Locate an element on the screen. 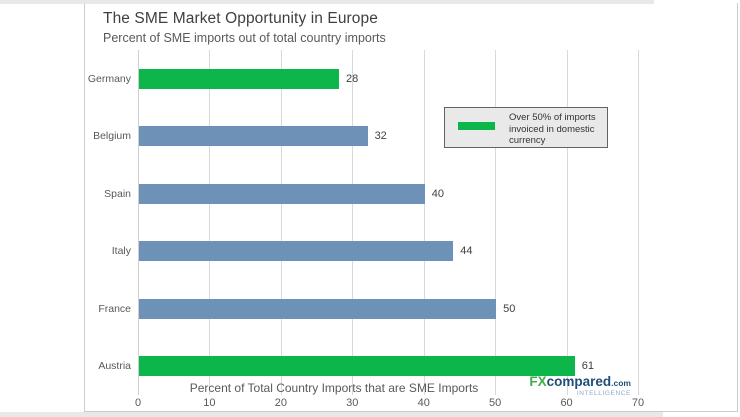 This screenshot has width=740, height=417. x-tick-label-0: 0 is located at coordinates (138, 403).